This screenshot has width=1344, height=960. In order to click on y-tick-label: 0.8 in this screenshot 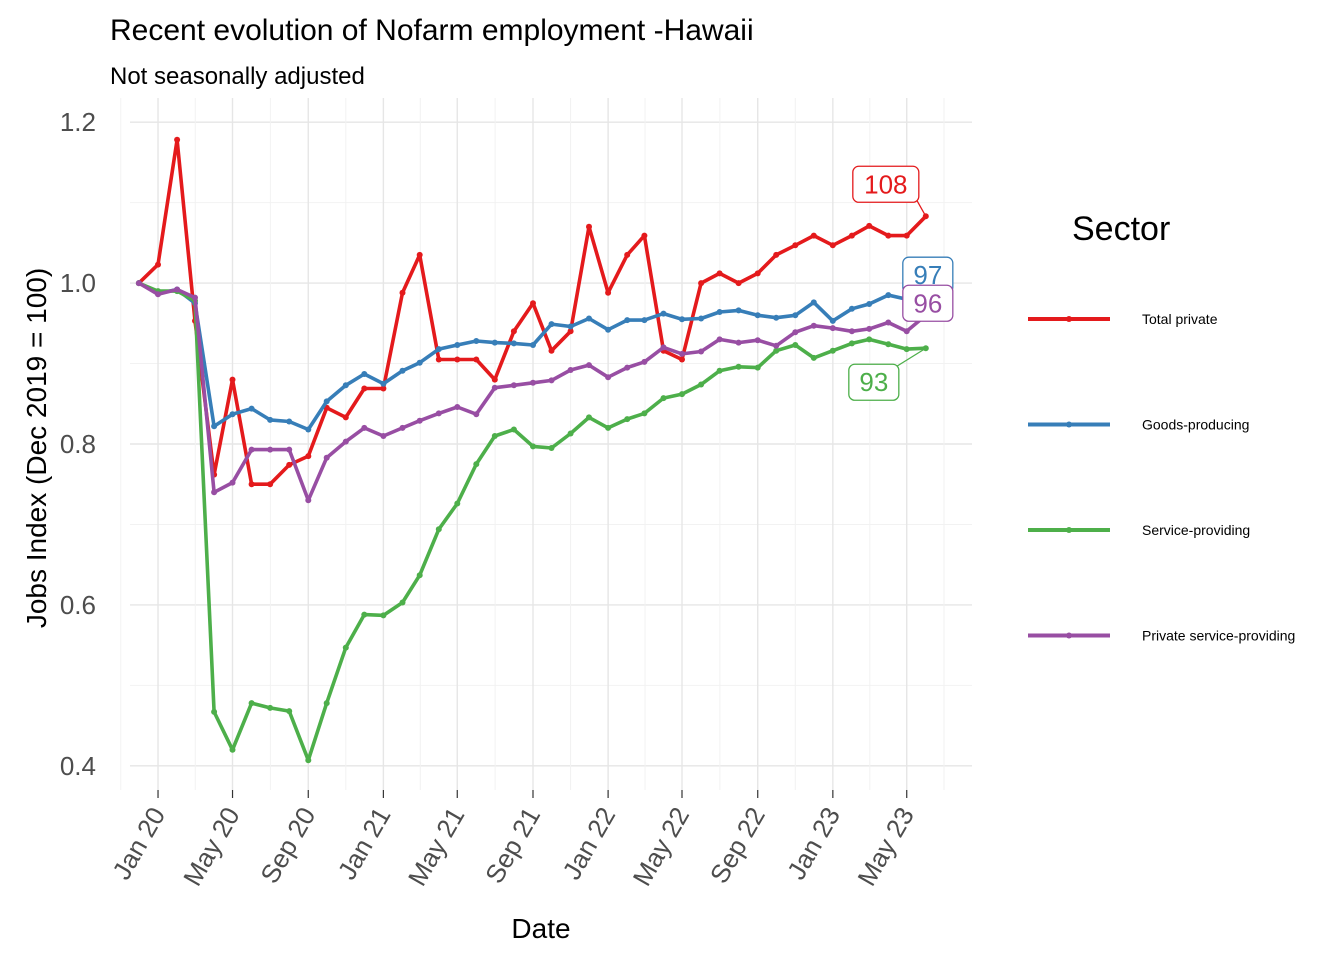, I will do `click(78, 444)`.